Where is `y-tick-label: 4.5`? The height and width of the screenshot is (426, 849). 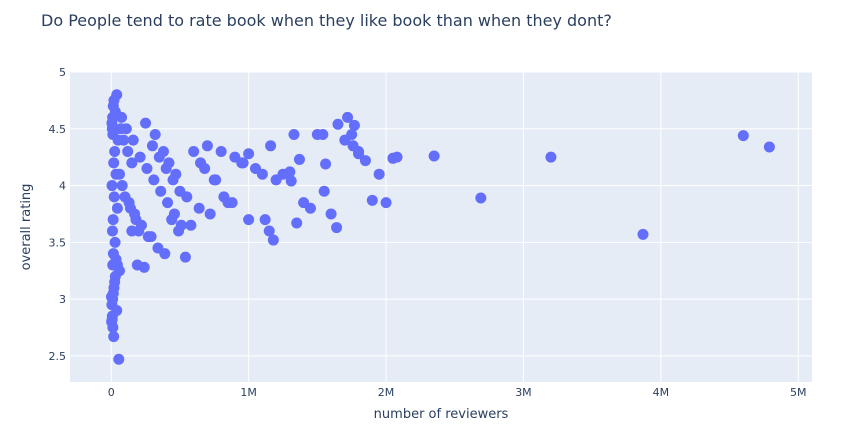
y-tick-label: 4.5 is located at coordinates (58, 129).